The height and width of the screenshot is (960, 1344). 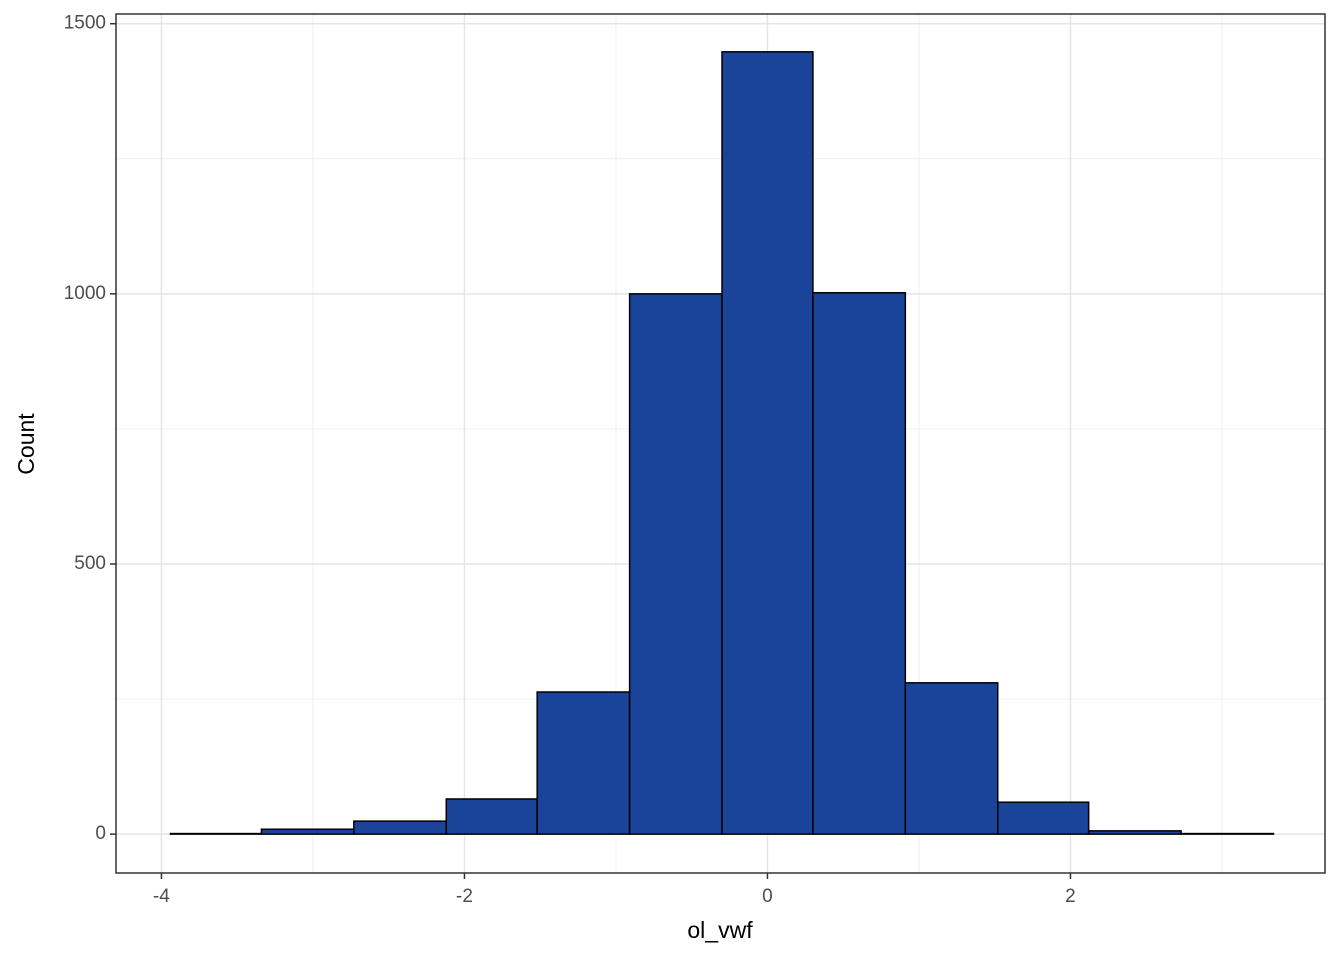 What do you see at coordinates (90, 563) in the screenshot?
I see `y-tick-label: 500` at bounding box center [90, 563].